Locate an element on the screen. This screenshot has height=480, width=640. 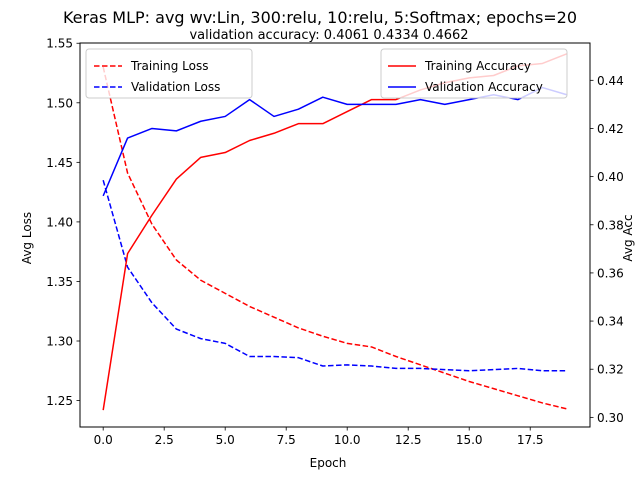
legend-accuracy: Training Accuracy Validation Accuracy is located at coordinates (474, 73).